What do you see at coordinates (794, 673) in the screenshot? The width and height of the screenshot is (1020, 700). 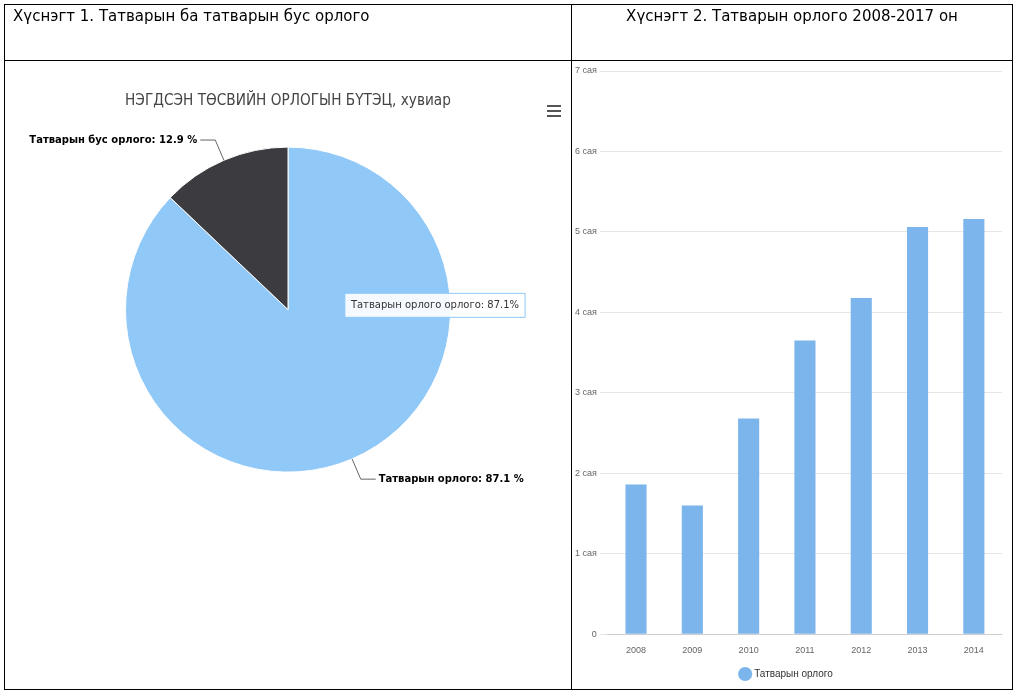 I see `legend-label: Татварын орлого` at bounding box center [794, 673].